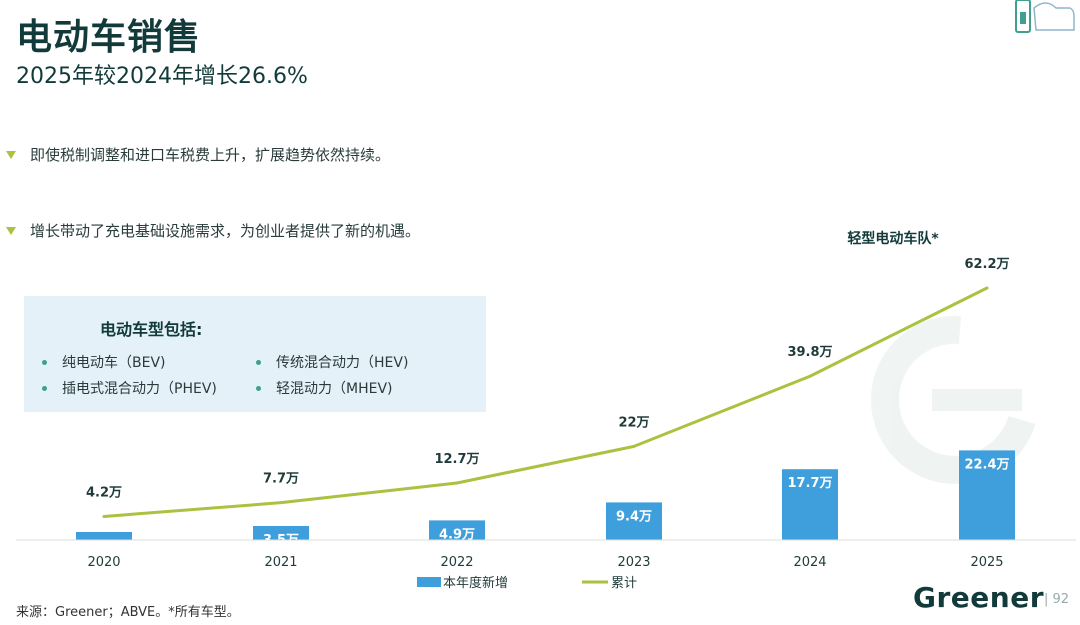 Image resolution: width=1080 pixels, height=625 pixels. What do you see at coordinates (281, 479) in the screenshot?
I see `line-label-2021: 7.7万` at bounding box center [281, 479].